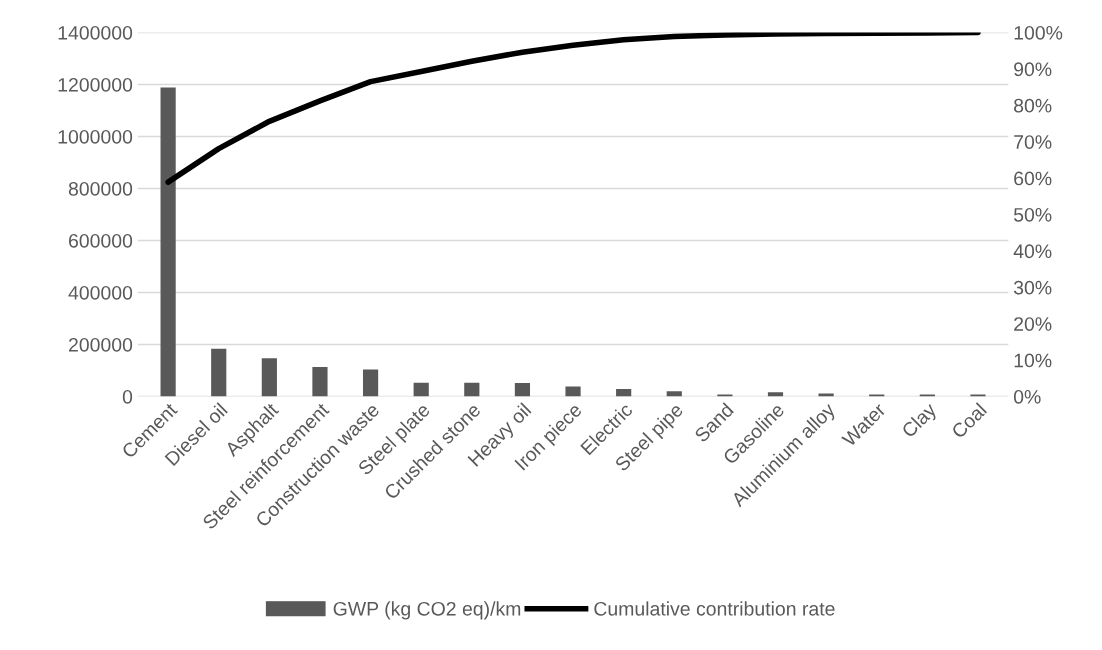  Describe the element at coordinates (1033, 142) in the screenshot. I see `y2-tick-label: 70%` at that location.